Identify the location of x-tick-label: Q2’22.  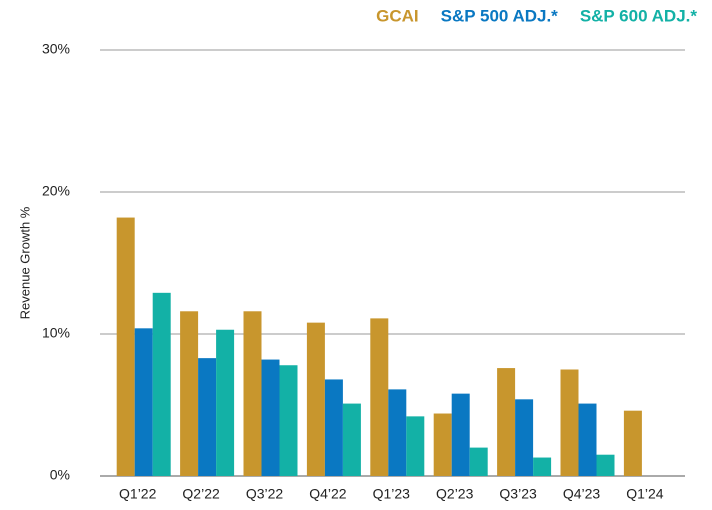
(201, 494).